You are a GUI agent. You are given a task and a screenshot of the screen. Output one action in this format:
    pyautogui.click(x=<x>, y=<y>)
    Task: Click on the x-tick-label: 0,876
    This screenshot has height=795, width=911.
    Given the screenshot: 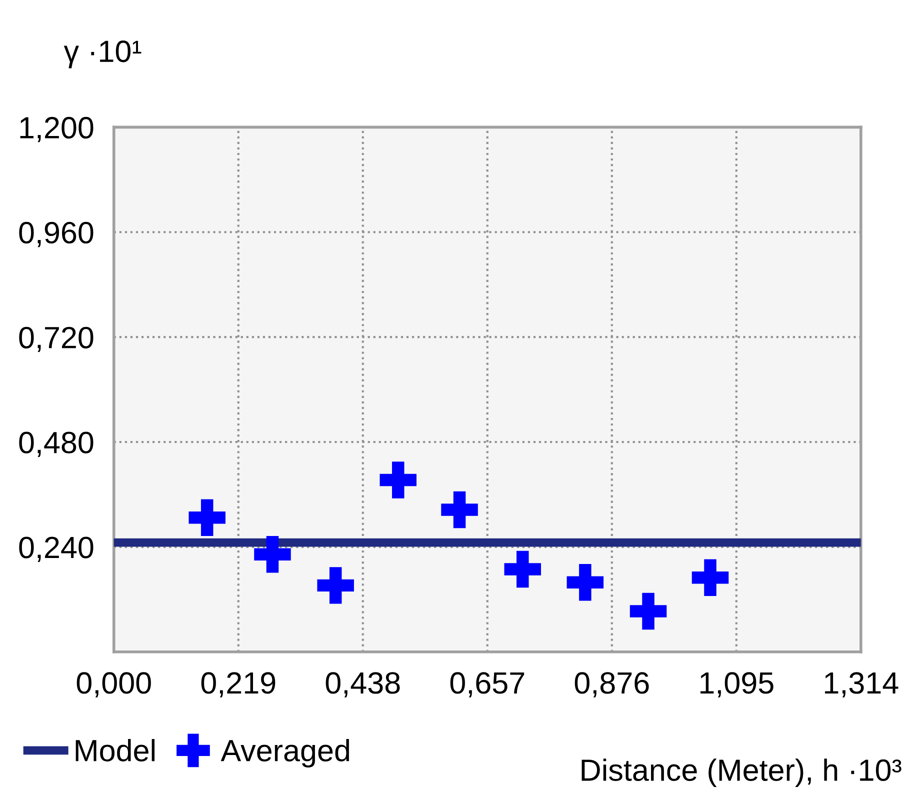 What is the action you would take?
    pyautogui.click(x=611, y=685)
    